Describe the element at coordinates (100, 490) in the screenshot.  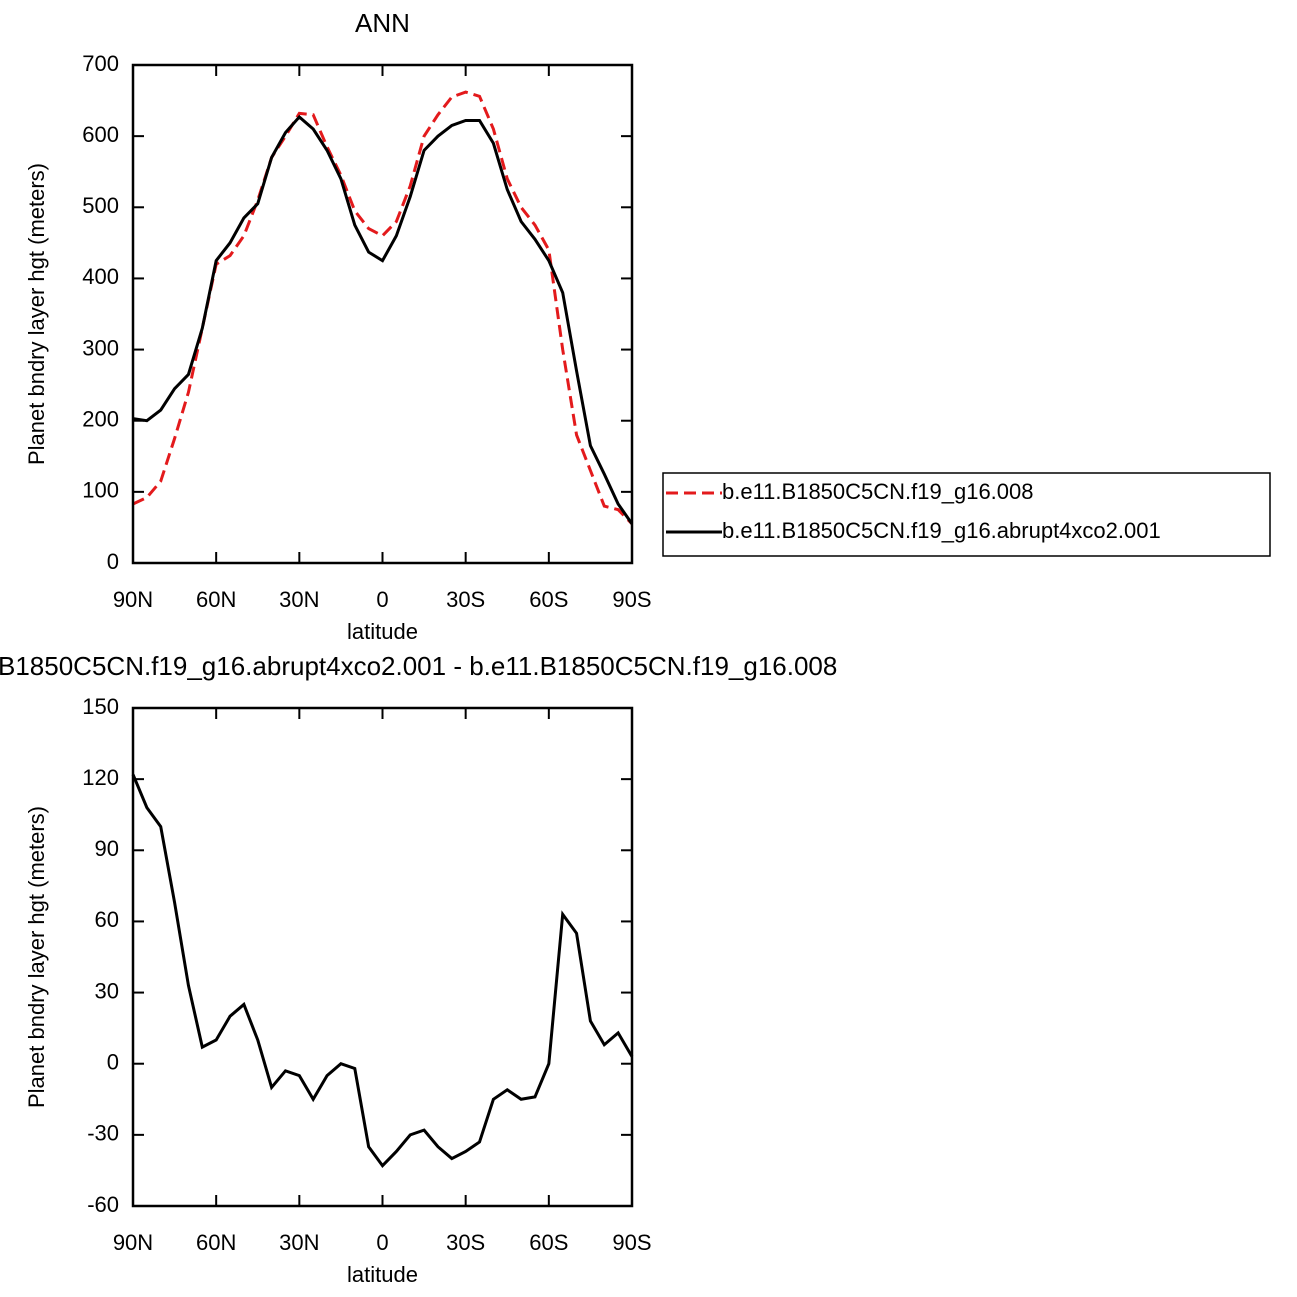
I see `y-tick-label: 100` at that location.